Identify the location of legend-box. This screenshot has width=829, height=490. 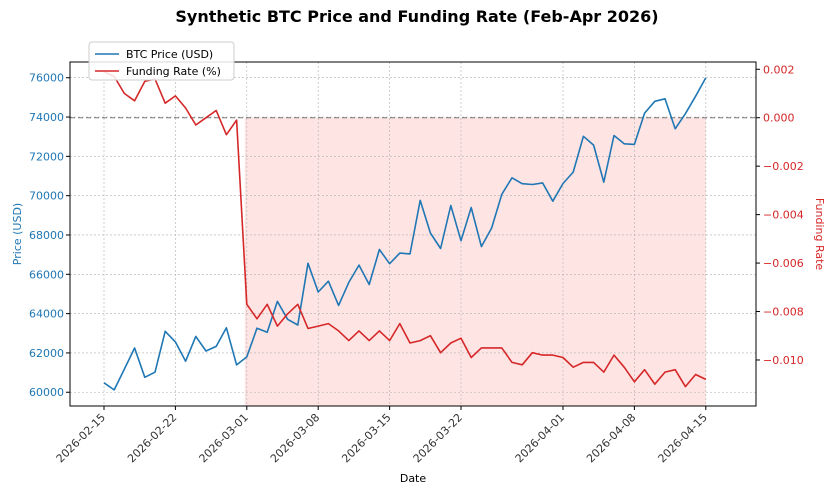
(161, 61).